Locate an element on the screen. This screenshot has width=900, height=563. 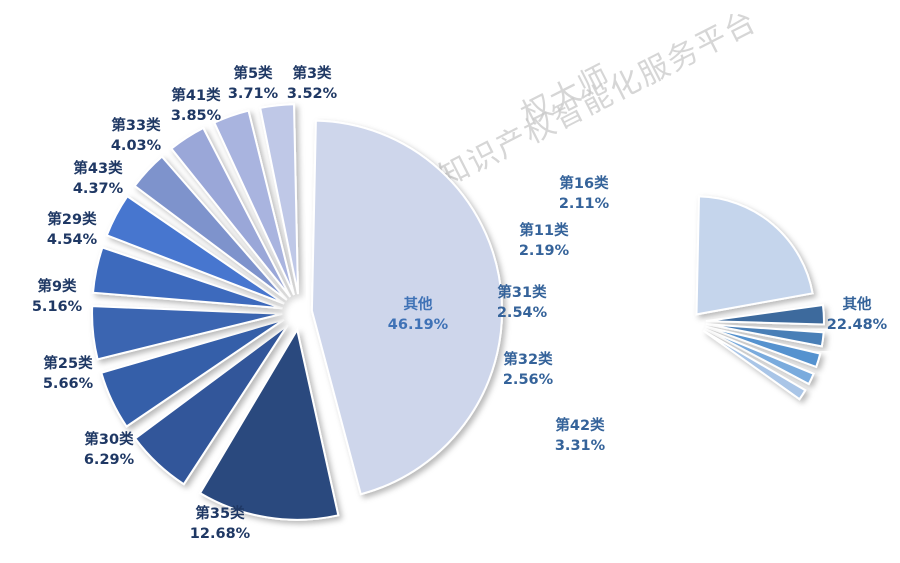
slice-label-value: 2.19% is located at coordinates (544, 251).